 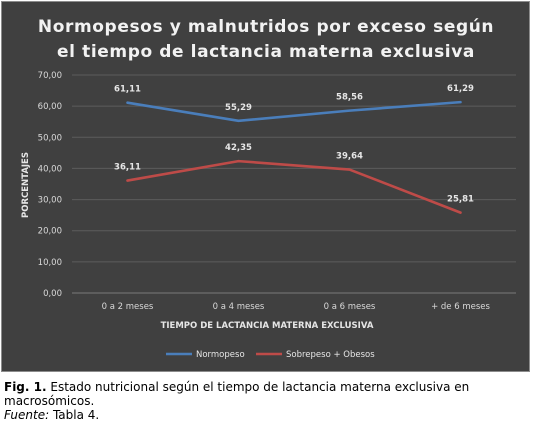 I want to click on caption-source-label: Fuente:, so click(x=27, y=415).